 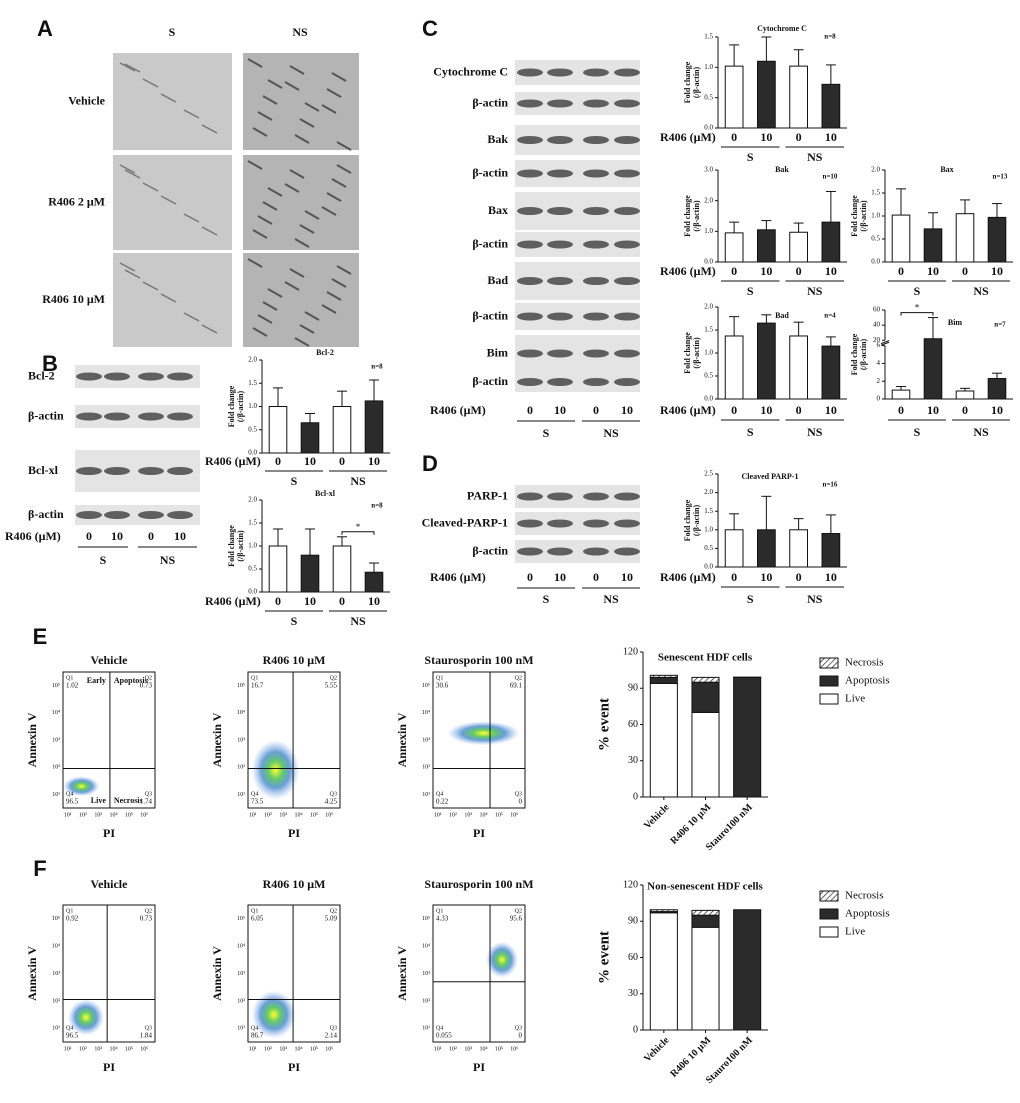 What do you see at coordinates (516, 686) in the screenshot?
I see `quadrant-value: 69.1` at bounding box center [516, 686].